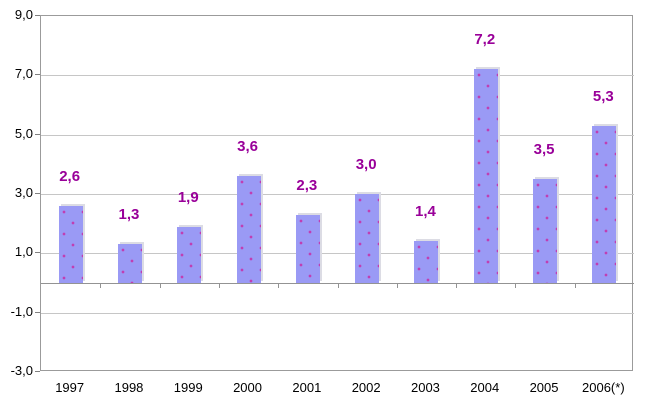 Image resolution: width=649 pixels, height=410 pixels. Describe the element at coordinates (337, 76) in the screenshot. I see `gridline-y-7,0` at that location.